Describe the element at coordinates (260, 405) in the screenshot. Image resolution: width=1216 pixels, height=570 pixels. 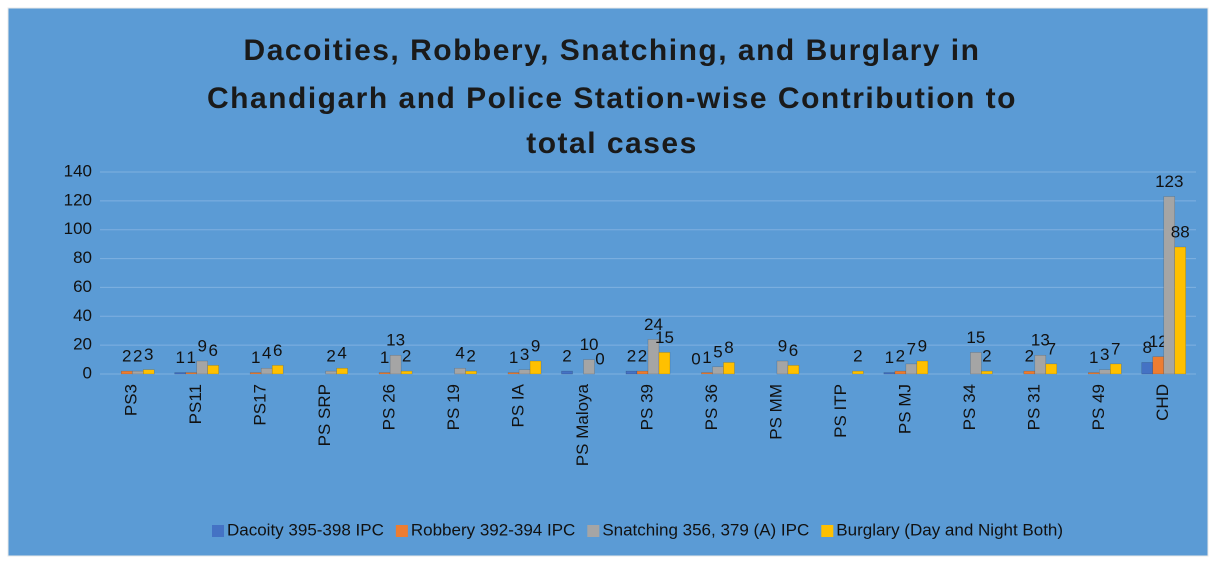
I see `x-tick-label: PS17` at that location.